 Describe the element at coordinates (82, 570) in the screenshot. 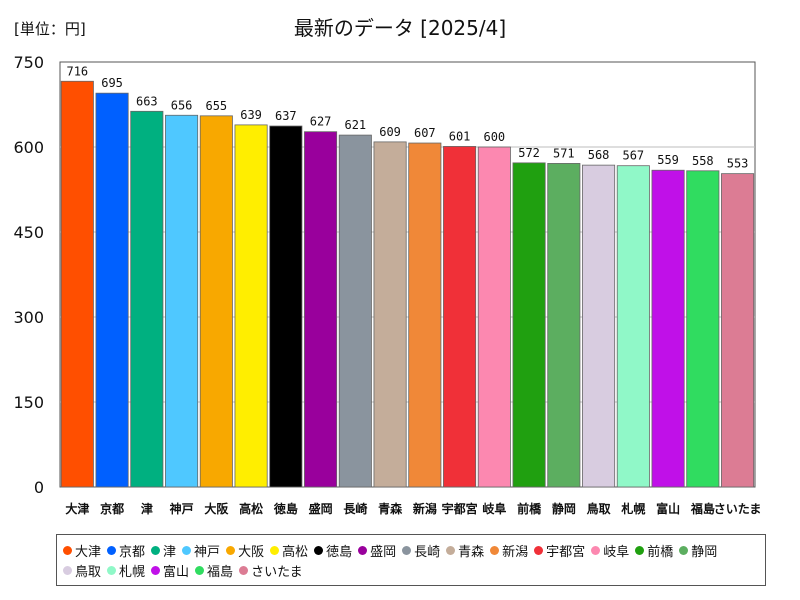

I see `legend-item: 鳥取` at that location.